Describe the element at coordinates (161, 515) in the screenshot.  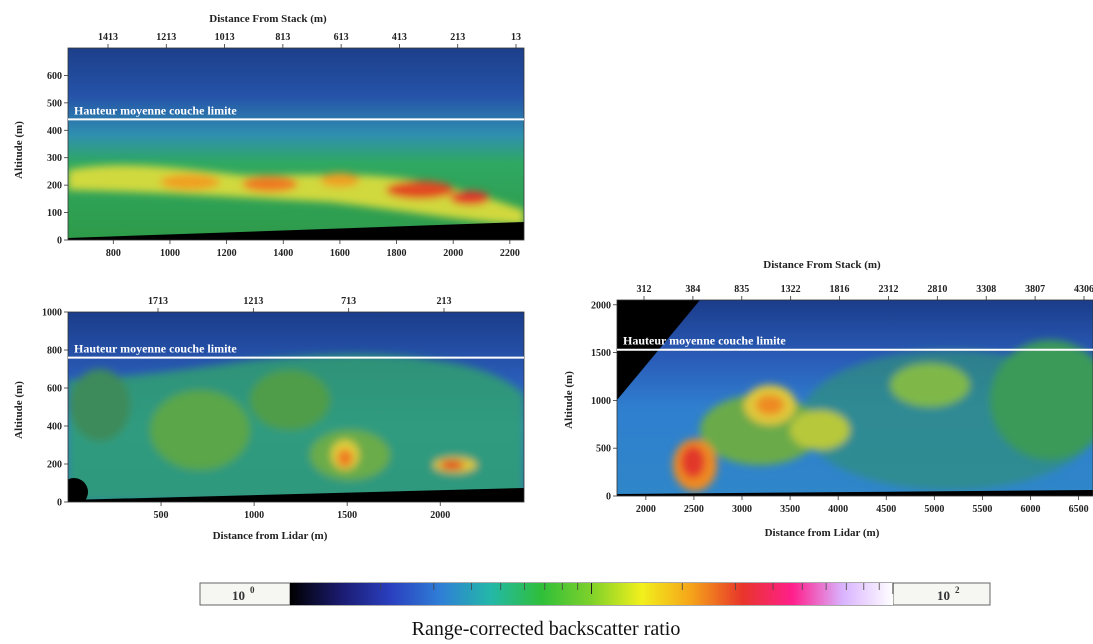
I see `x-tick-label: 500` at that location.